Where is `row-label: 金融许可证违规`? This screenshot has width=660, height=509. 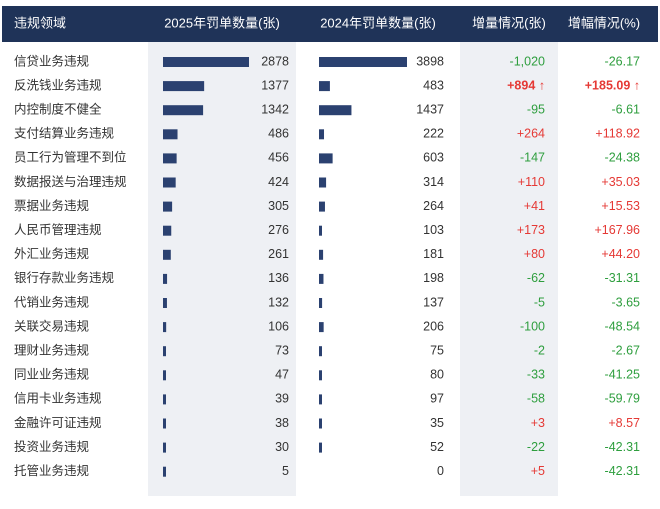
row-label: 金融许可证违规 is located at coordinates (58, 422).